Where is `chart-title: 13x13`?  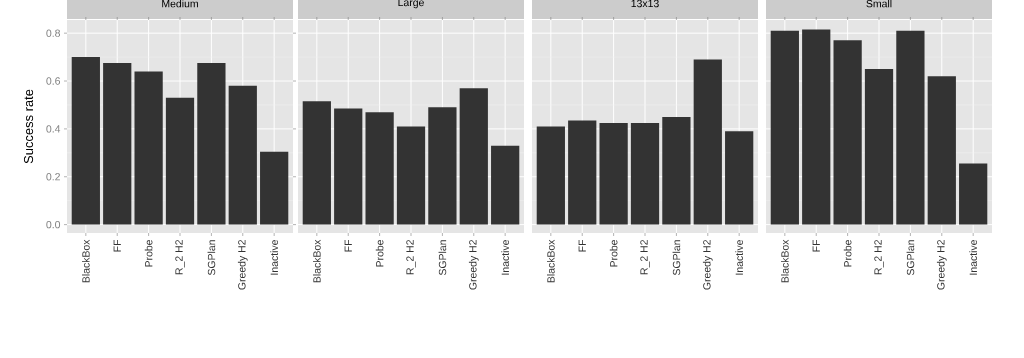 chart-title: 13x13 is located at coordinates (645, 4).